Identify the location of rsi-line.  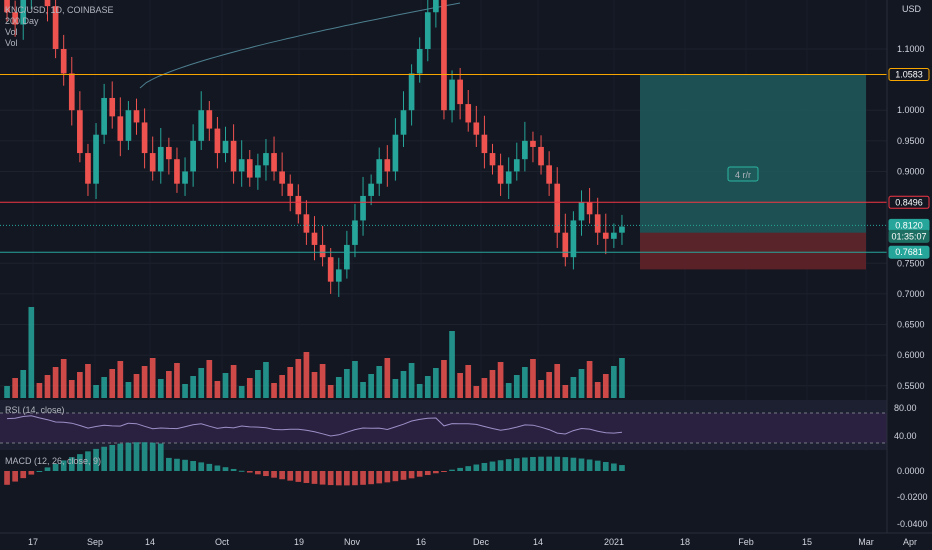
(314, 426).